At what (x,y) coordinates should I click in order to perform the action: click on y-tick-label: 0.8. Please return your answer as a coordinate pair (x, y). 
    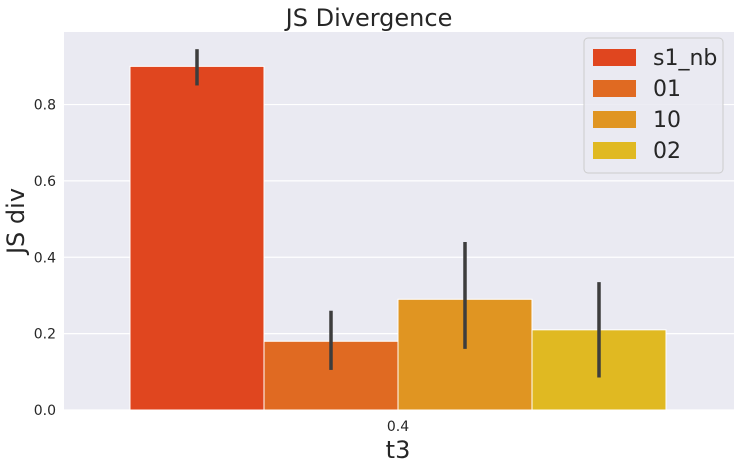
    Looking at the image, I should click on (45, 106).